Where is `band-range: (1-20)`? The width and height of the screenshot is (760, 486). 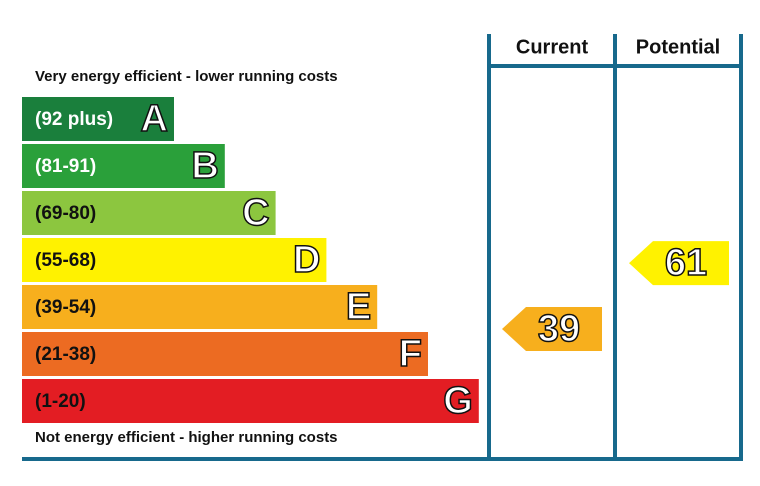
band-range: (1-20) is located at coordinates (60, 401).